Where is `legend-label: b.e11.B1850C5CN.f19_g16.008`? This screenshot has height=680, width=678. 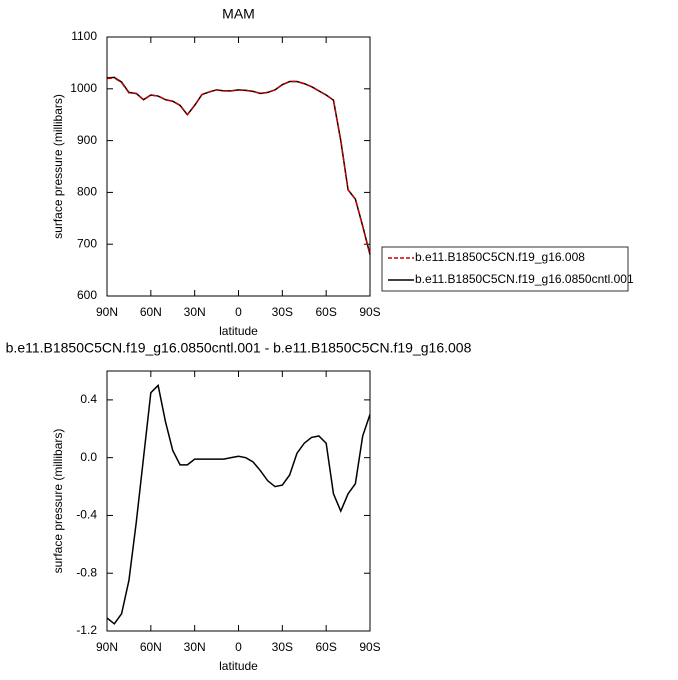 legend-label: b.e11.B1850C5CN.f19_g16.008 is located at coordinates (500, 257).